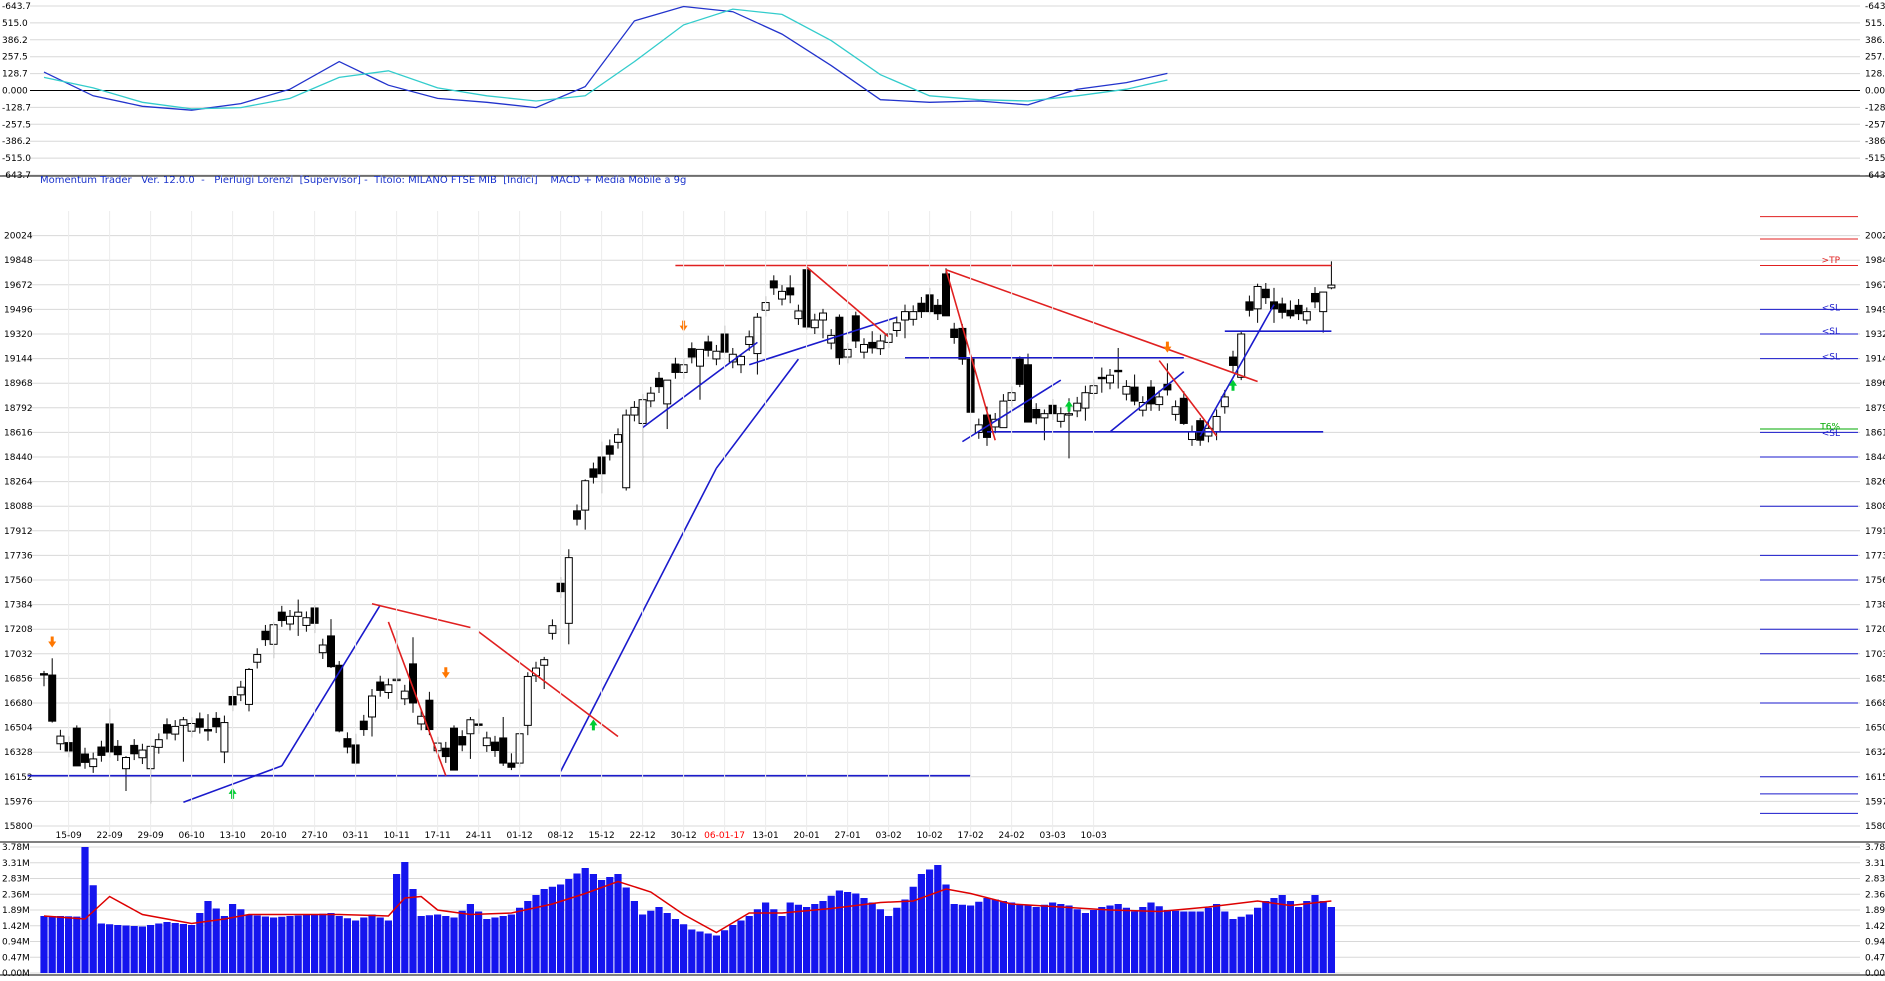 This screenshot has height=981, width=1885. What do you see at coordinates (52, 642) in the screenshot?
I see `sell-arrow-icon` at bounding box center [52, 642].